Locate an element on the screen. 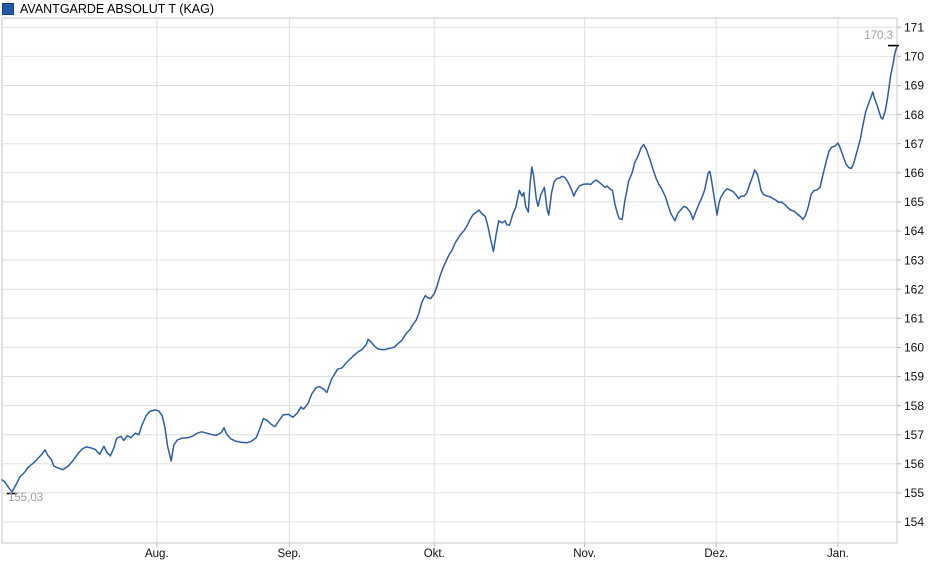  legend: AVANTGARDE ABSOLUT T (KAG) is located at coordinates (108, 9).